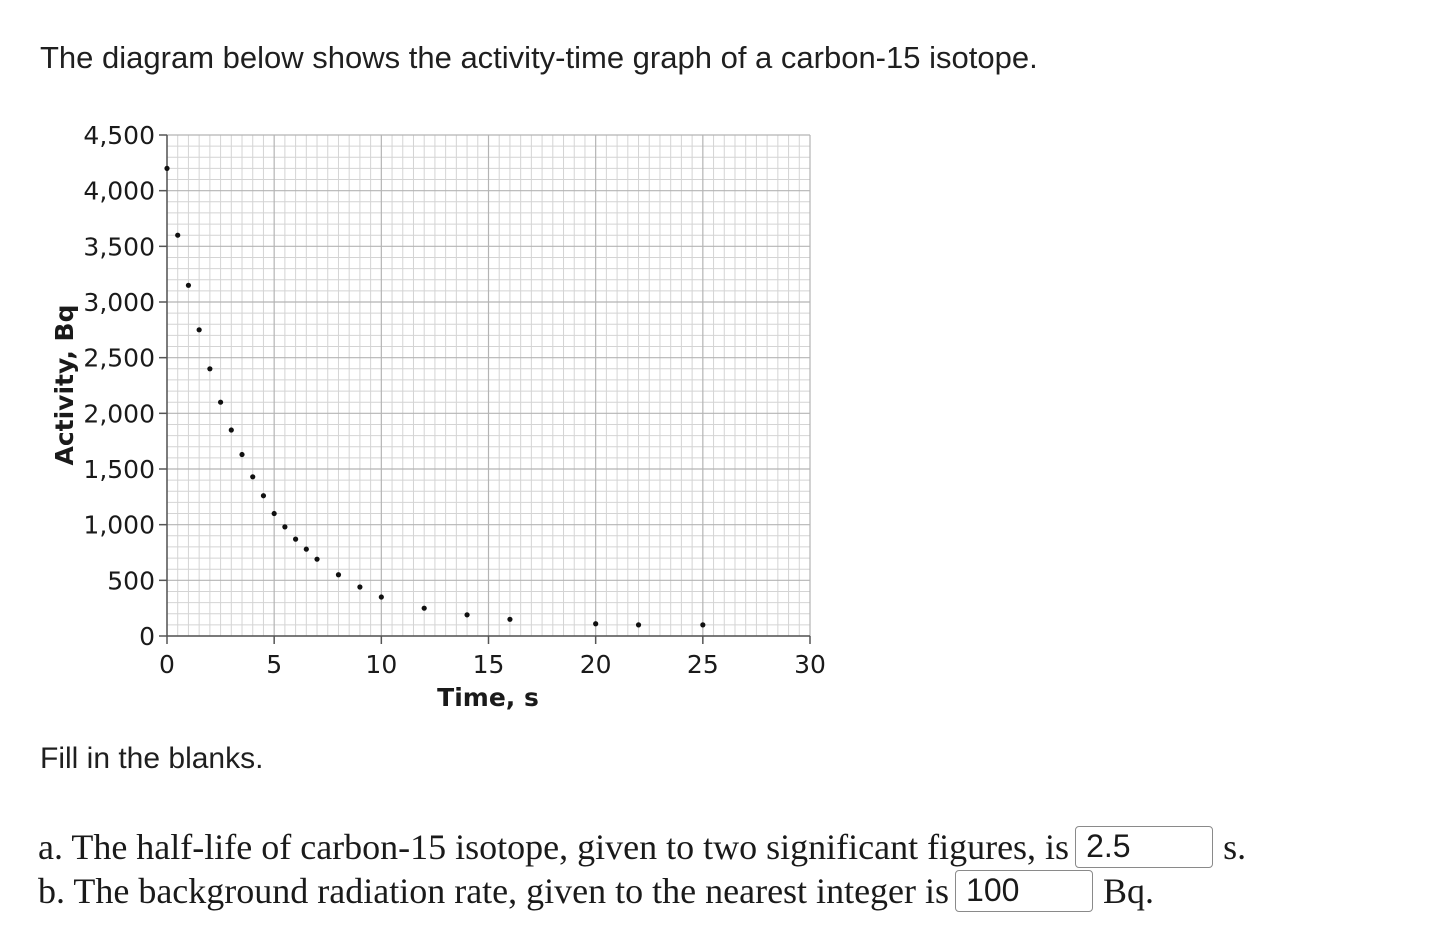  Describe the element at coordinates (119, 358) in the screenshot. I see `y-tick-label: 2,500` at that location.